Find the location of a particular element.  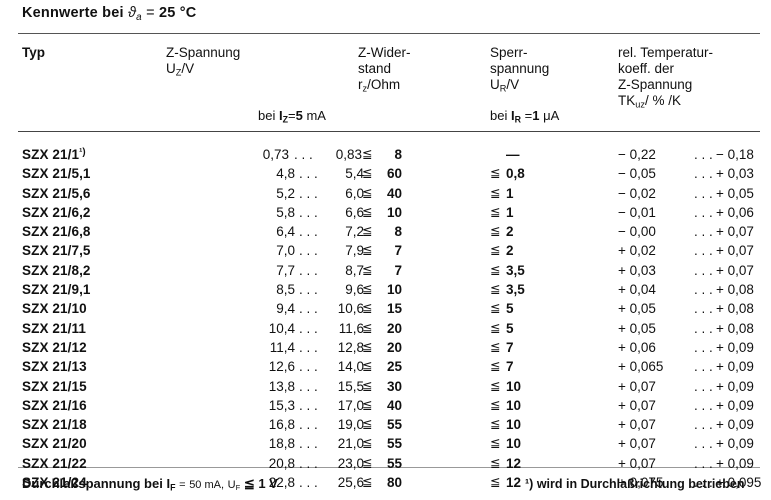

cell-uz-min: 13,8 is located at coordinates (281, 386).